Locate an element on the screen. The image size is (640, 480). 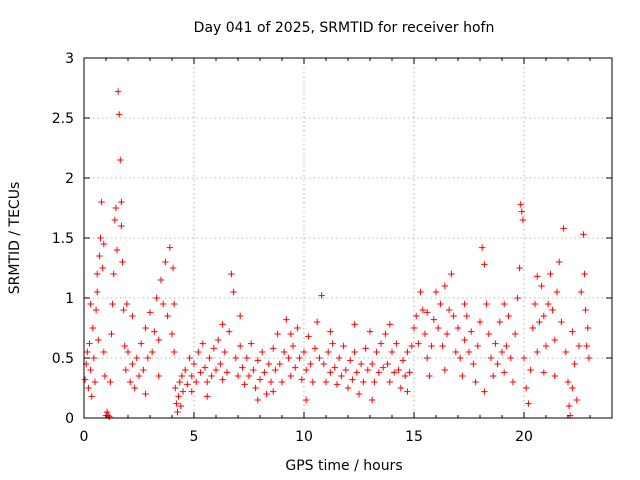
y-tick-label: 2.5 is located at coordinates (63, 119).